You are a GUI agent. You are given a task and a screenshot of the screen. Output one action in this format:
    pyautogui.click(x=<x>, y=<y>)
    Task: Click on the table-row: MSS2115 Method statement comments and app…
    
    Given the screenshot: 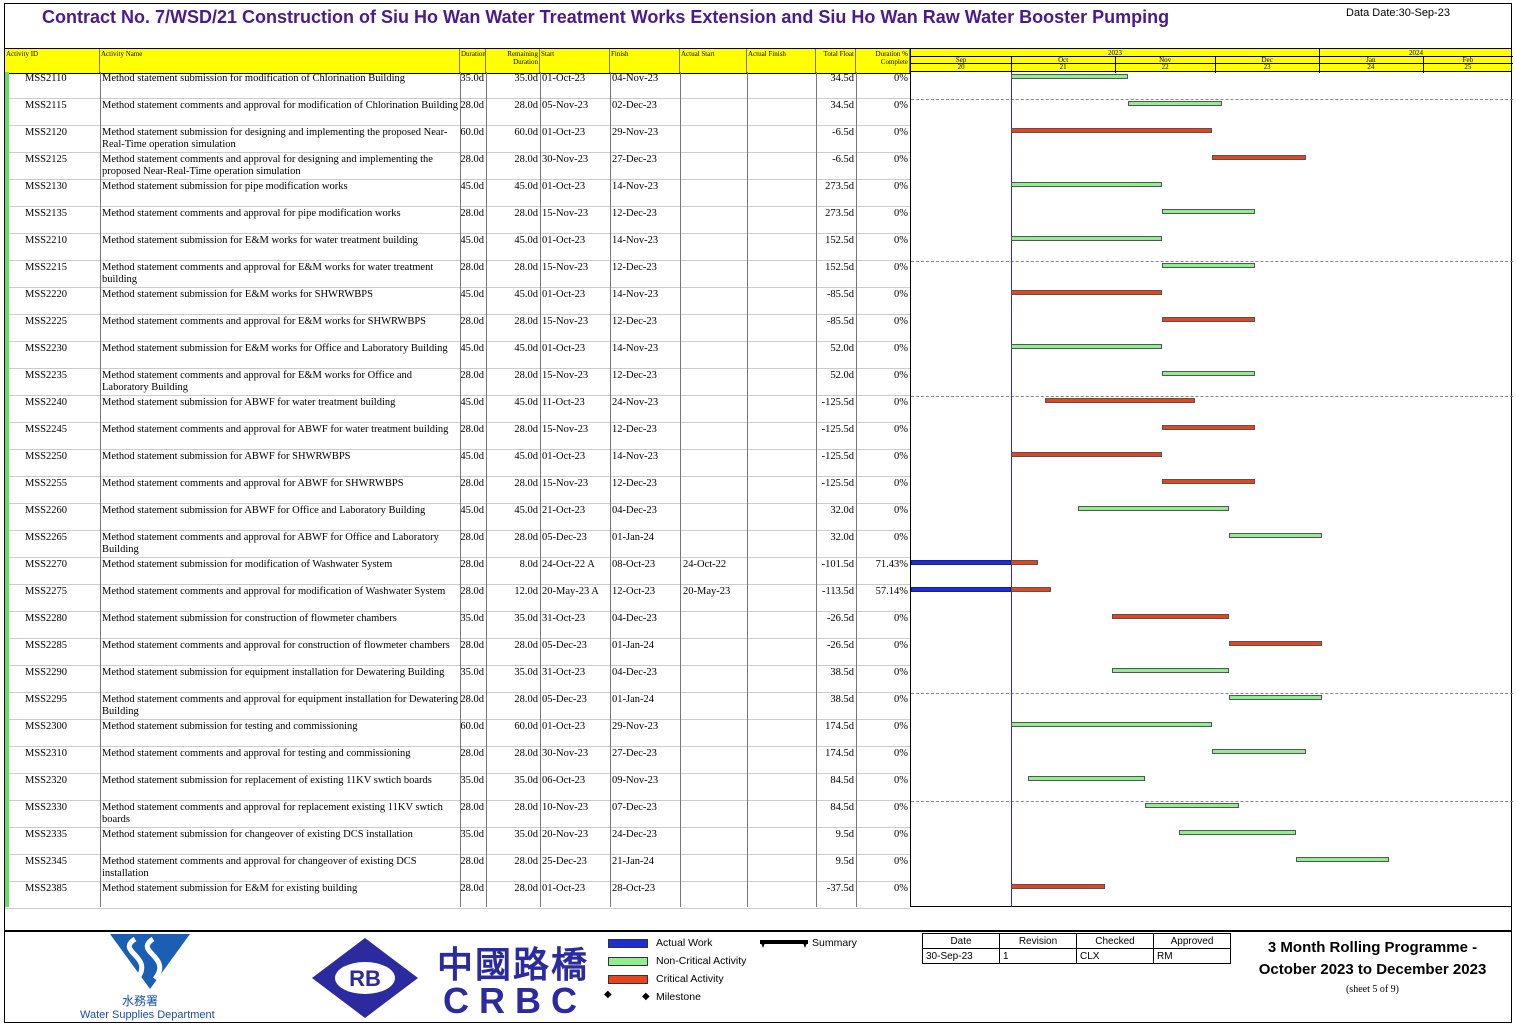 What is the action you would take?
    pyautogui.click(x=457, y=112)
    